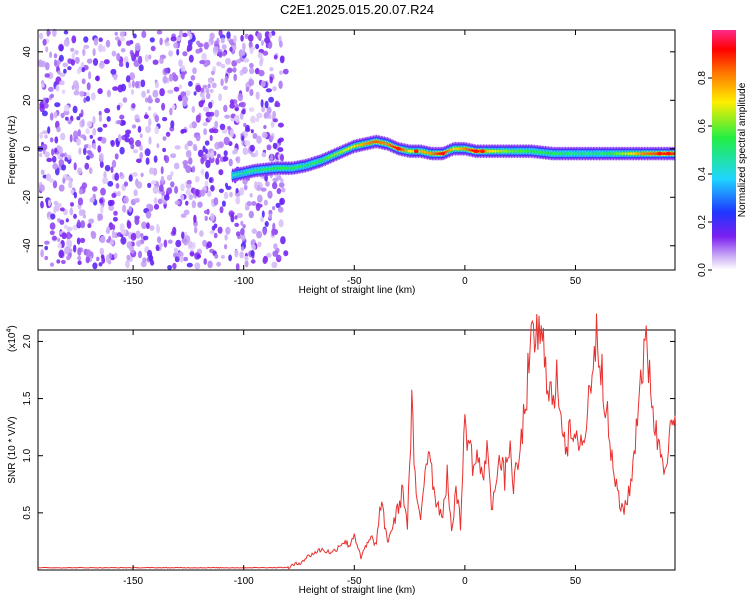  What do you see at coordinates (27, 100) in the screenshot?
I see `y-tick-label: 20` at bounding box center [27, 100].